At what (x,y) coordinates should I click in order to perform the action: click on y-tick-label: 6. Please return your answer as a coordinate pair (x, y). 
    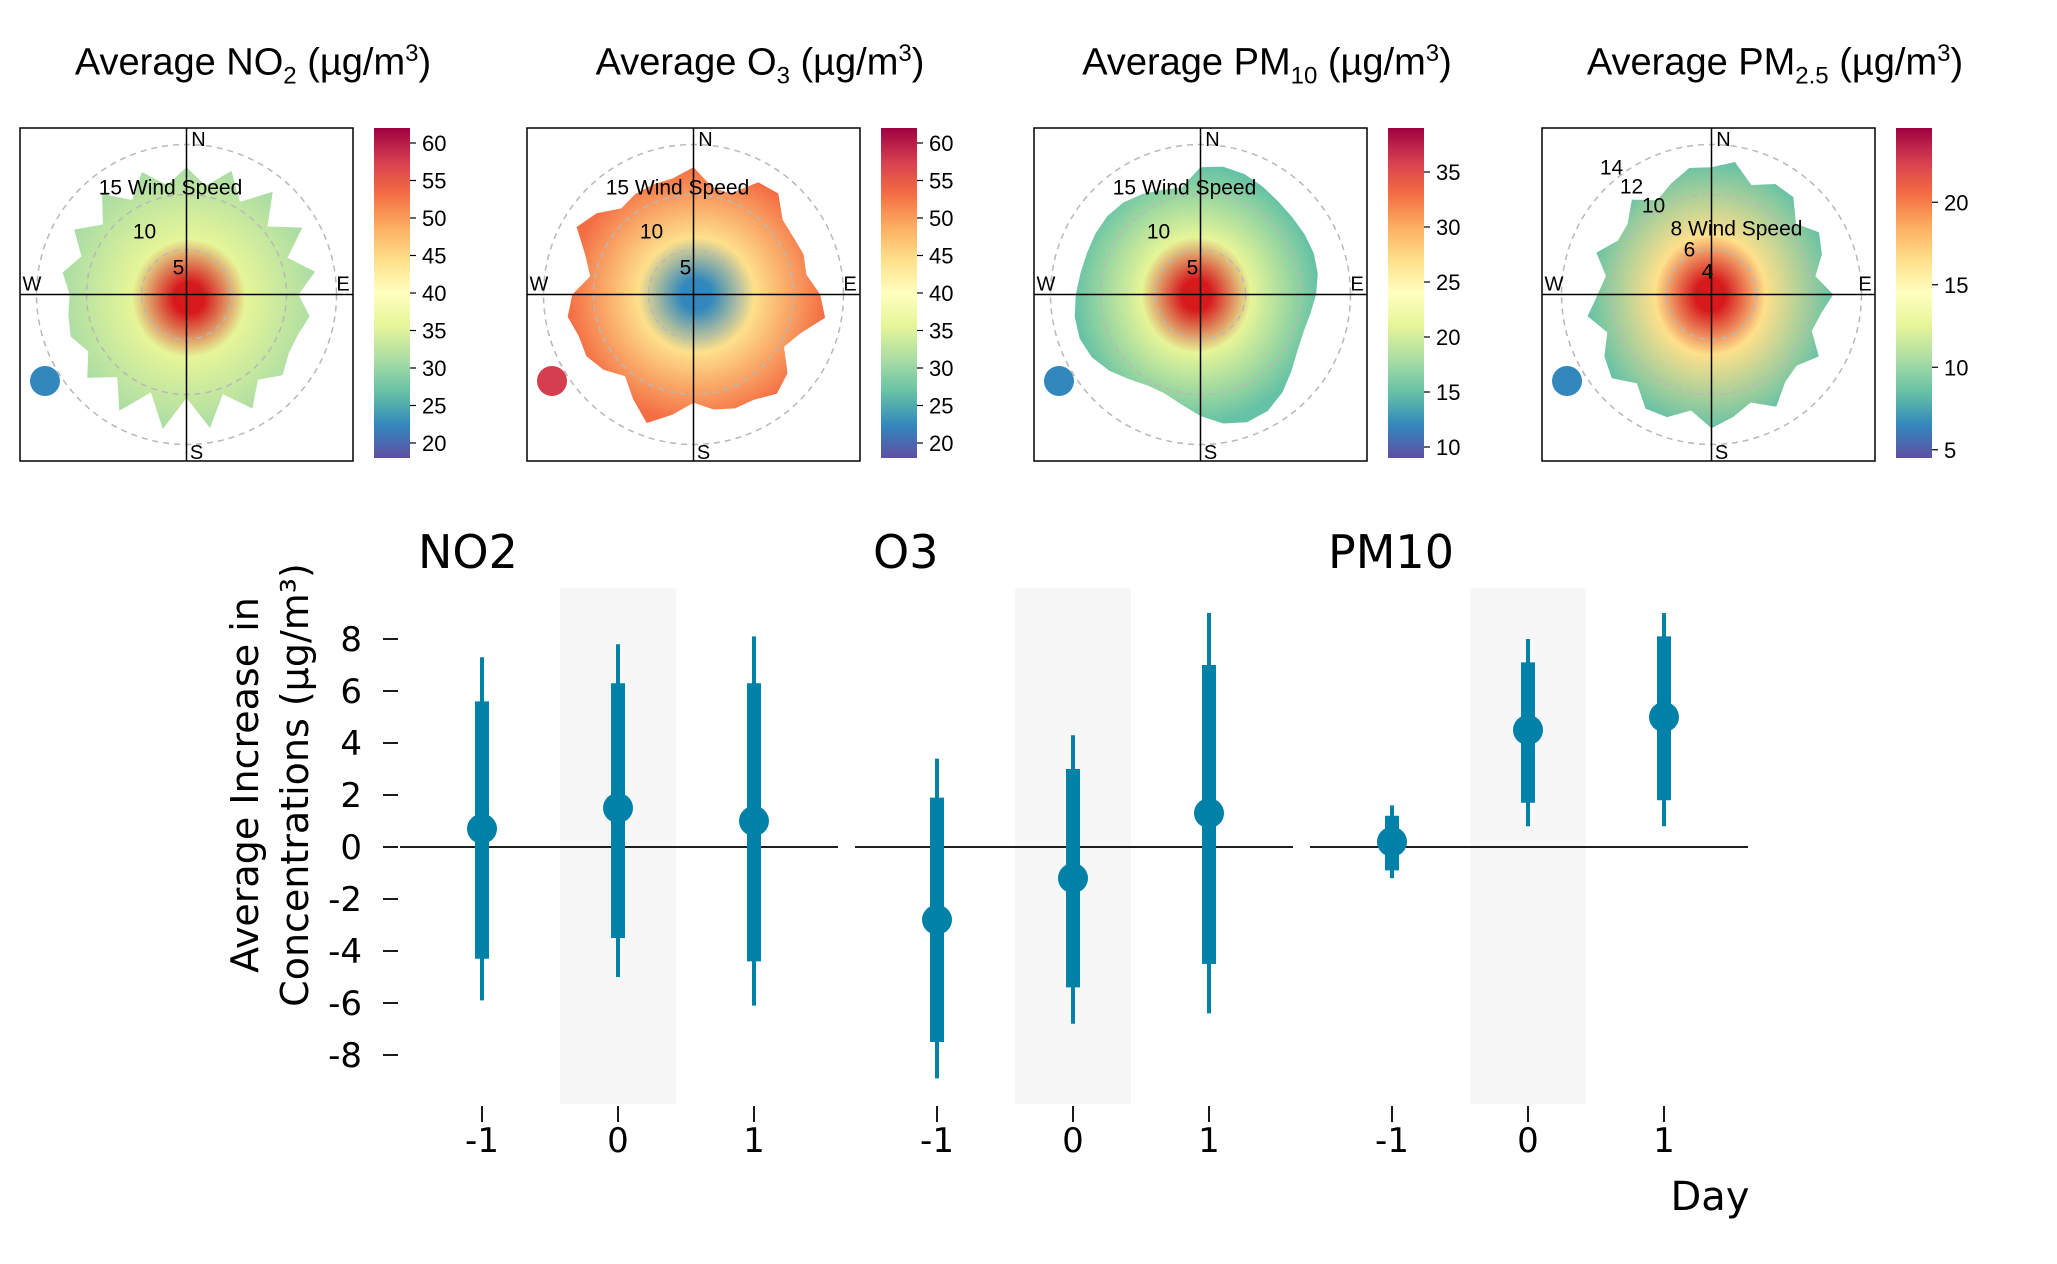
    Looking at the image, I should click on (351, 692).